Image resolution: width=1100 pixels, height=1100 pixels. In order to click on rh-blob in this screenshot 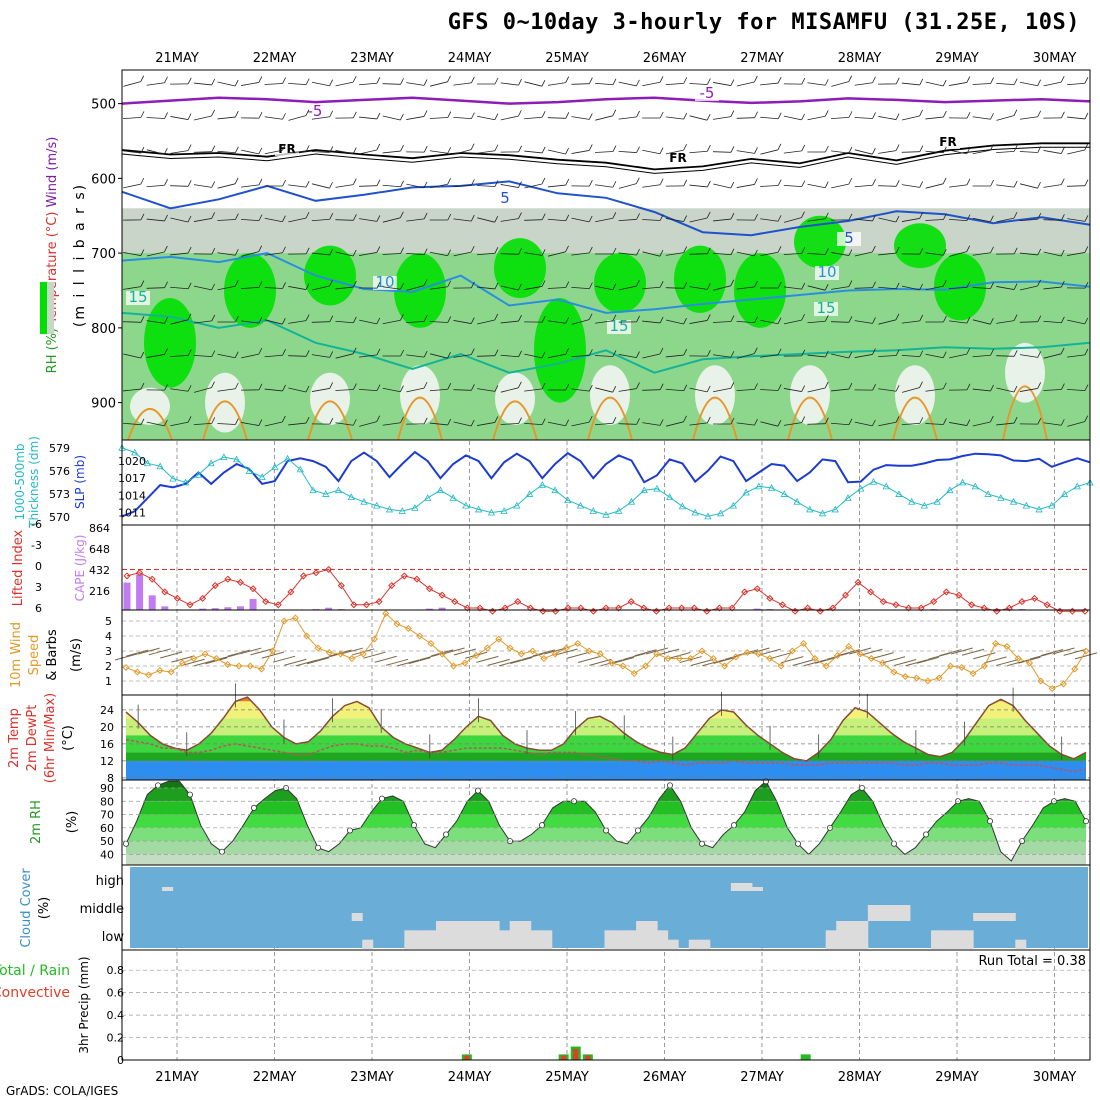, I will do `click(760, 290)`.